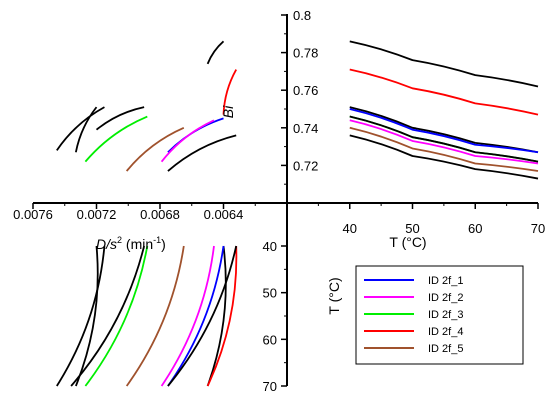 This screenshot has height=404, width=550. What do you see at coordinates (445, 332) in the screenshot?
I see `legend-entry: ID 2f_4` at bounding box center [445, 332].